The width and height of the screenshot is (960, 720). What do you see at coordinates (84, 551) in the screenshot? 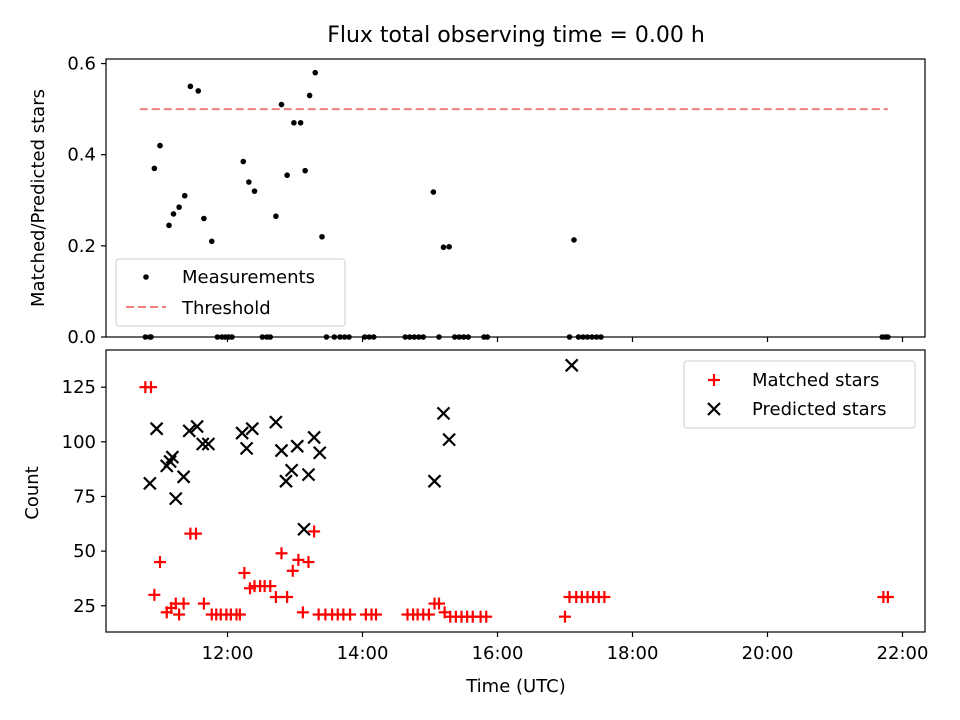
I see `bottom-y-tick-label: 50` at bounding box center [84, 551].